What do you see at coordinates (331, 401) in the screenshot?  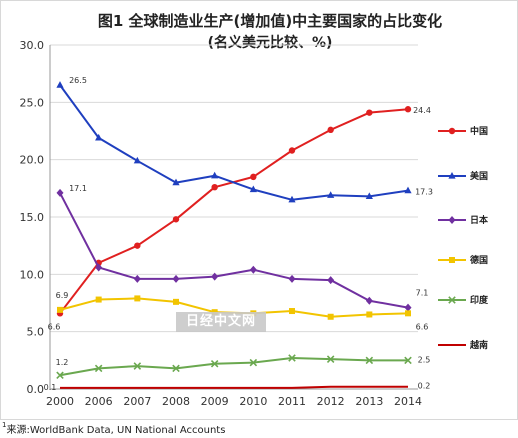 I see `x-tick-label: 2012` at bounding box center [331, 401].